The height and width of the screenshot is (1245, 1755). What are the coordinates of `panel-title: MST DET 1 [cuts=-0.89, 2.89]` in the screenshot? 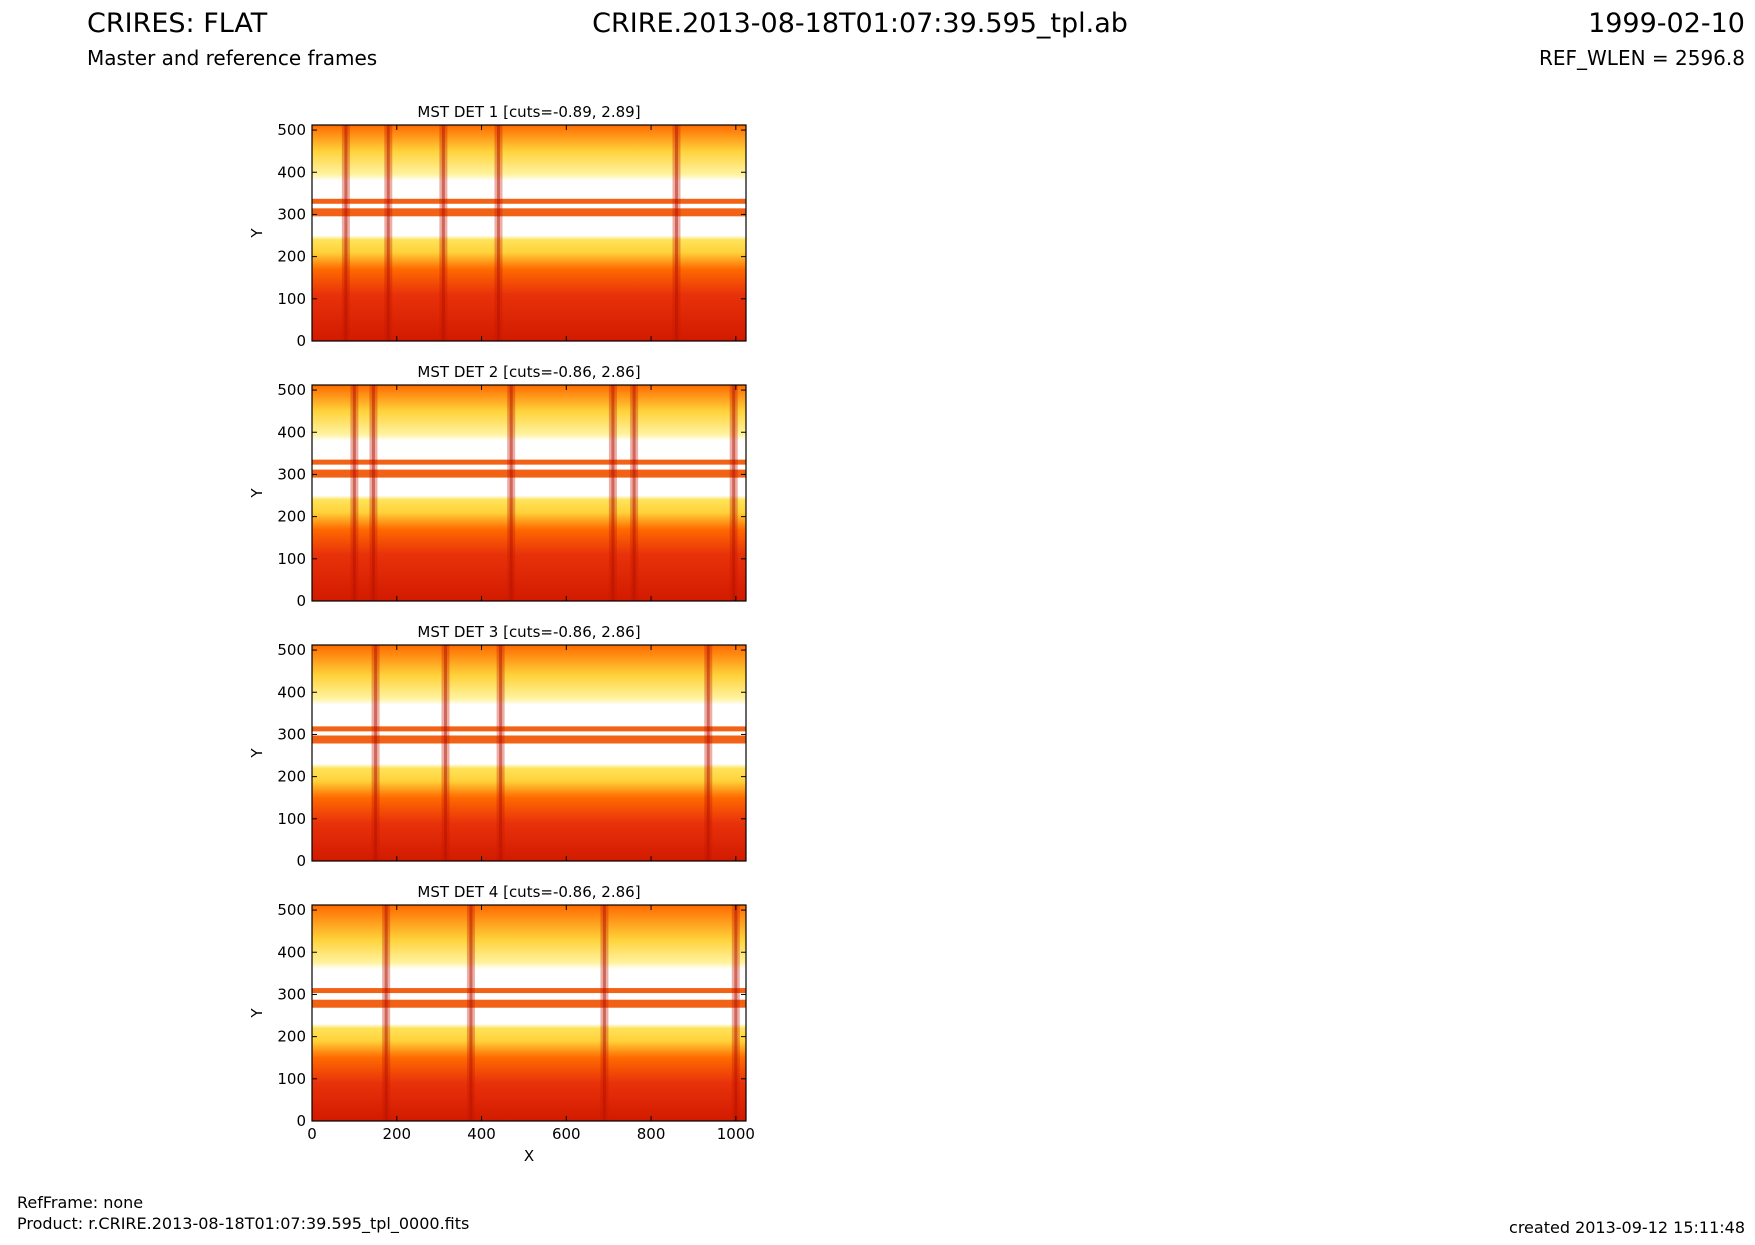 It's located at (528, 112).